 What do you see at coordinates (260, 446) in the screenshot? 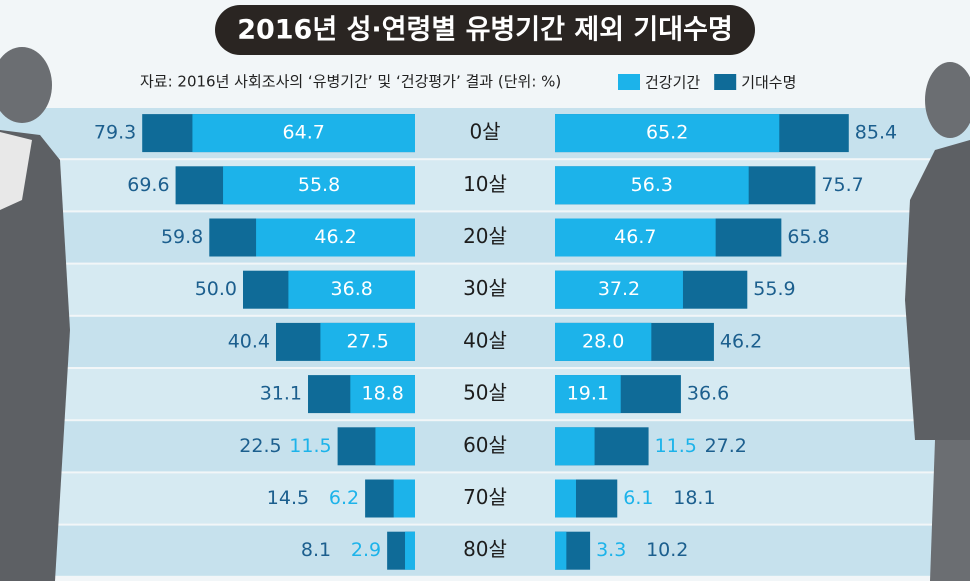
I see `expectancy-label: 22.5` at bounding box center [260, 446].